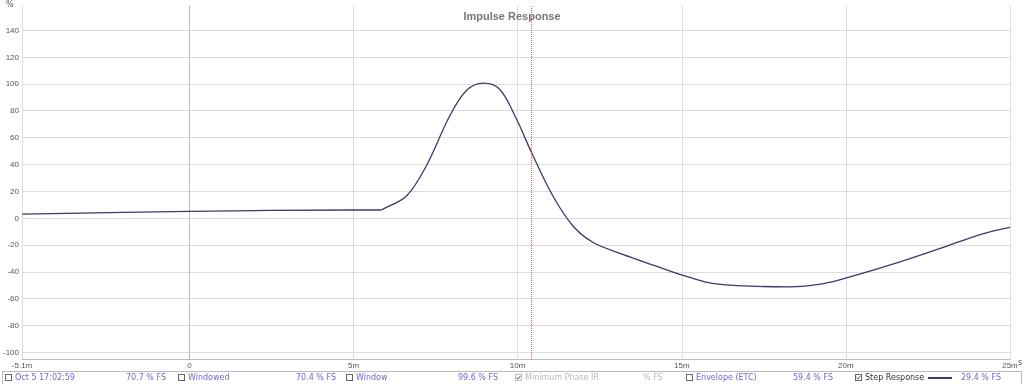 This screenshot has width=1024, height=384. Describe the element at coordinates (562, 377) in the screenshot. I see `text: Minimum Phase IR` at that location.